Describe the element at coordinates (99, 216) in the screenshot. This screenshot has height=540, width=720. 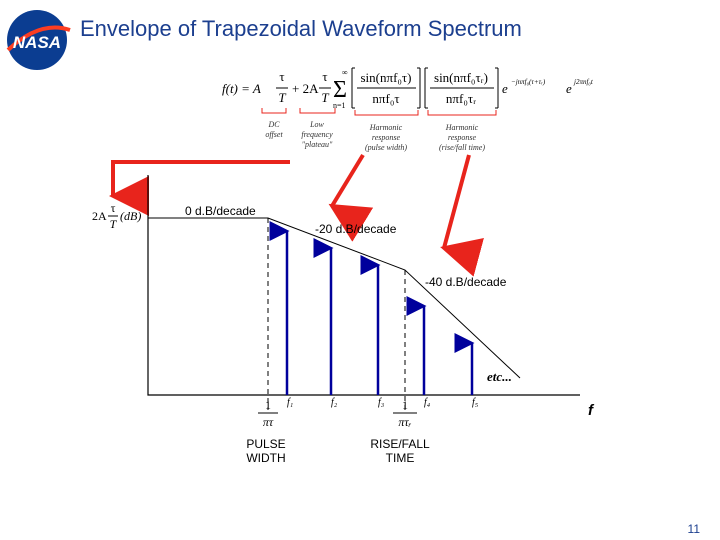
I see `y-label-part: 2A` at that location.